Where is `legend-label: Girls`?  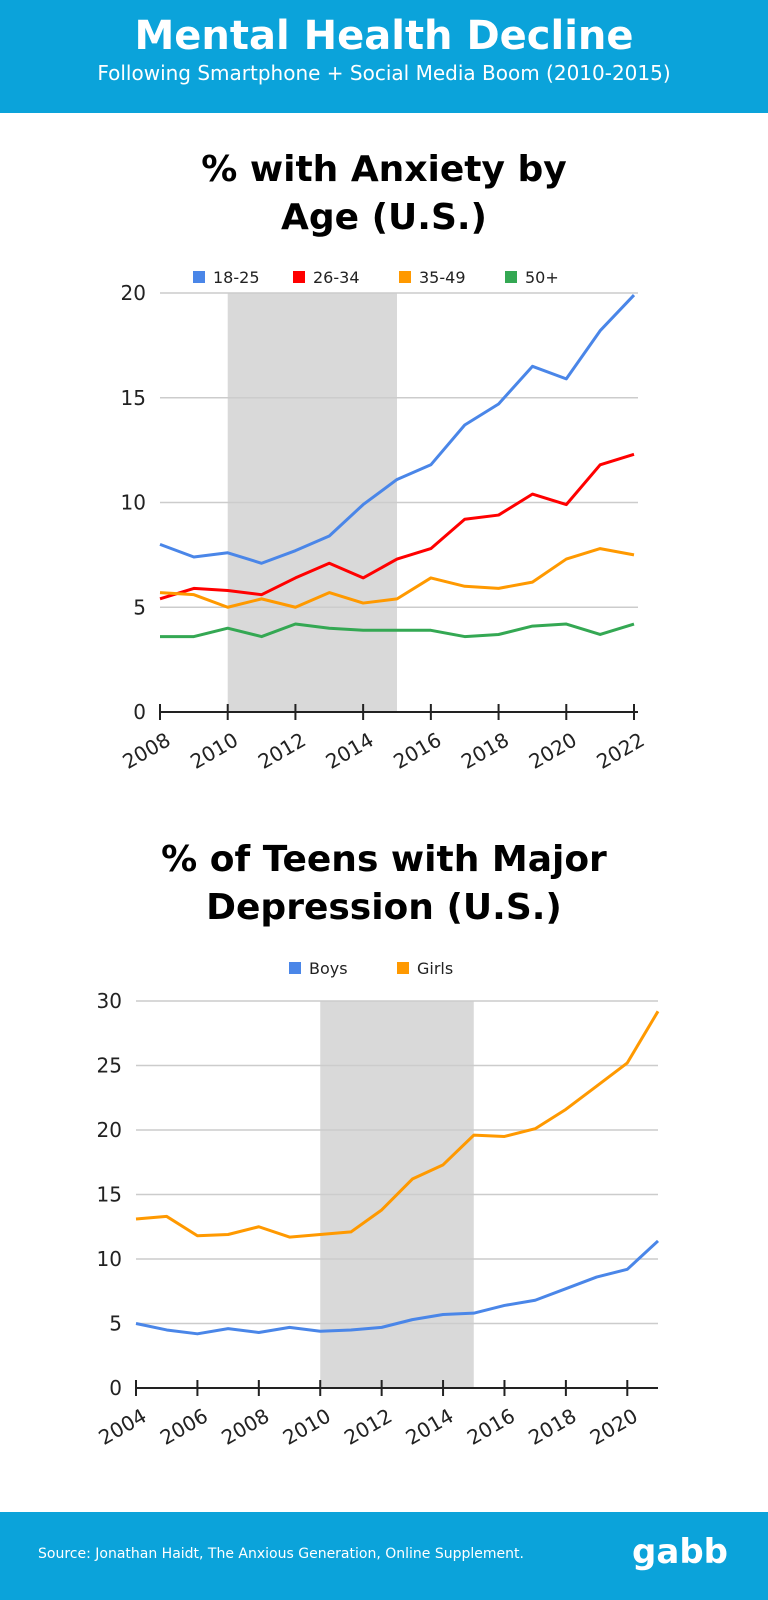
legend-label: Girls is located at coordinates (435, 968).